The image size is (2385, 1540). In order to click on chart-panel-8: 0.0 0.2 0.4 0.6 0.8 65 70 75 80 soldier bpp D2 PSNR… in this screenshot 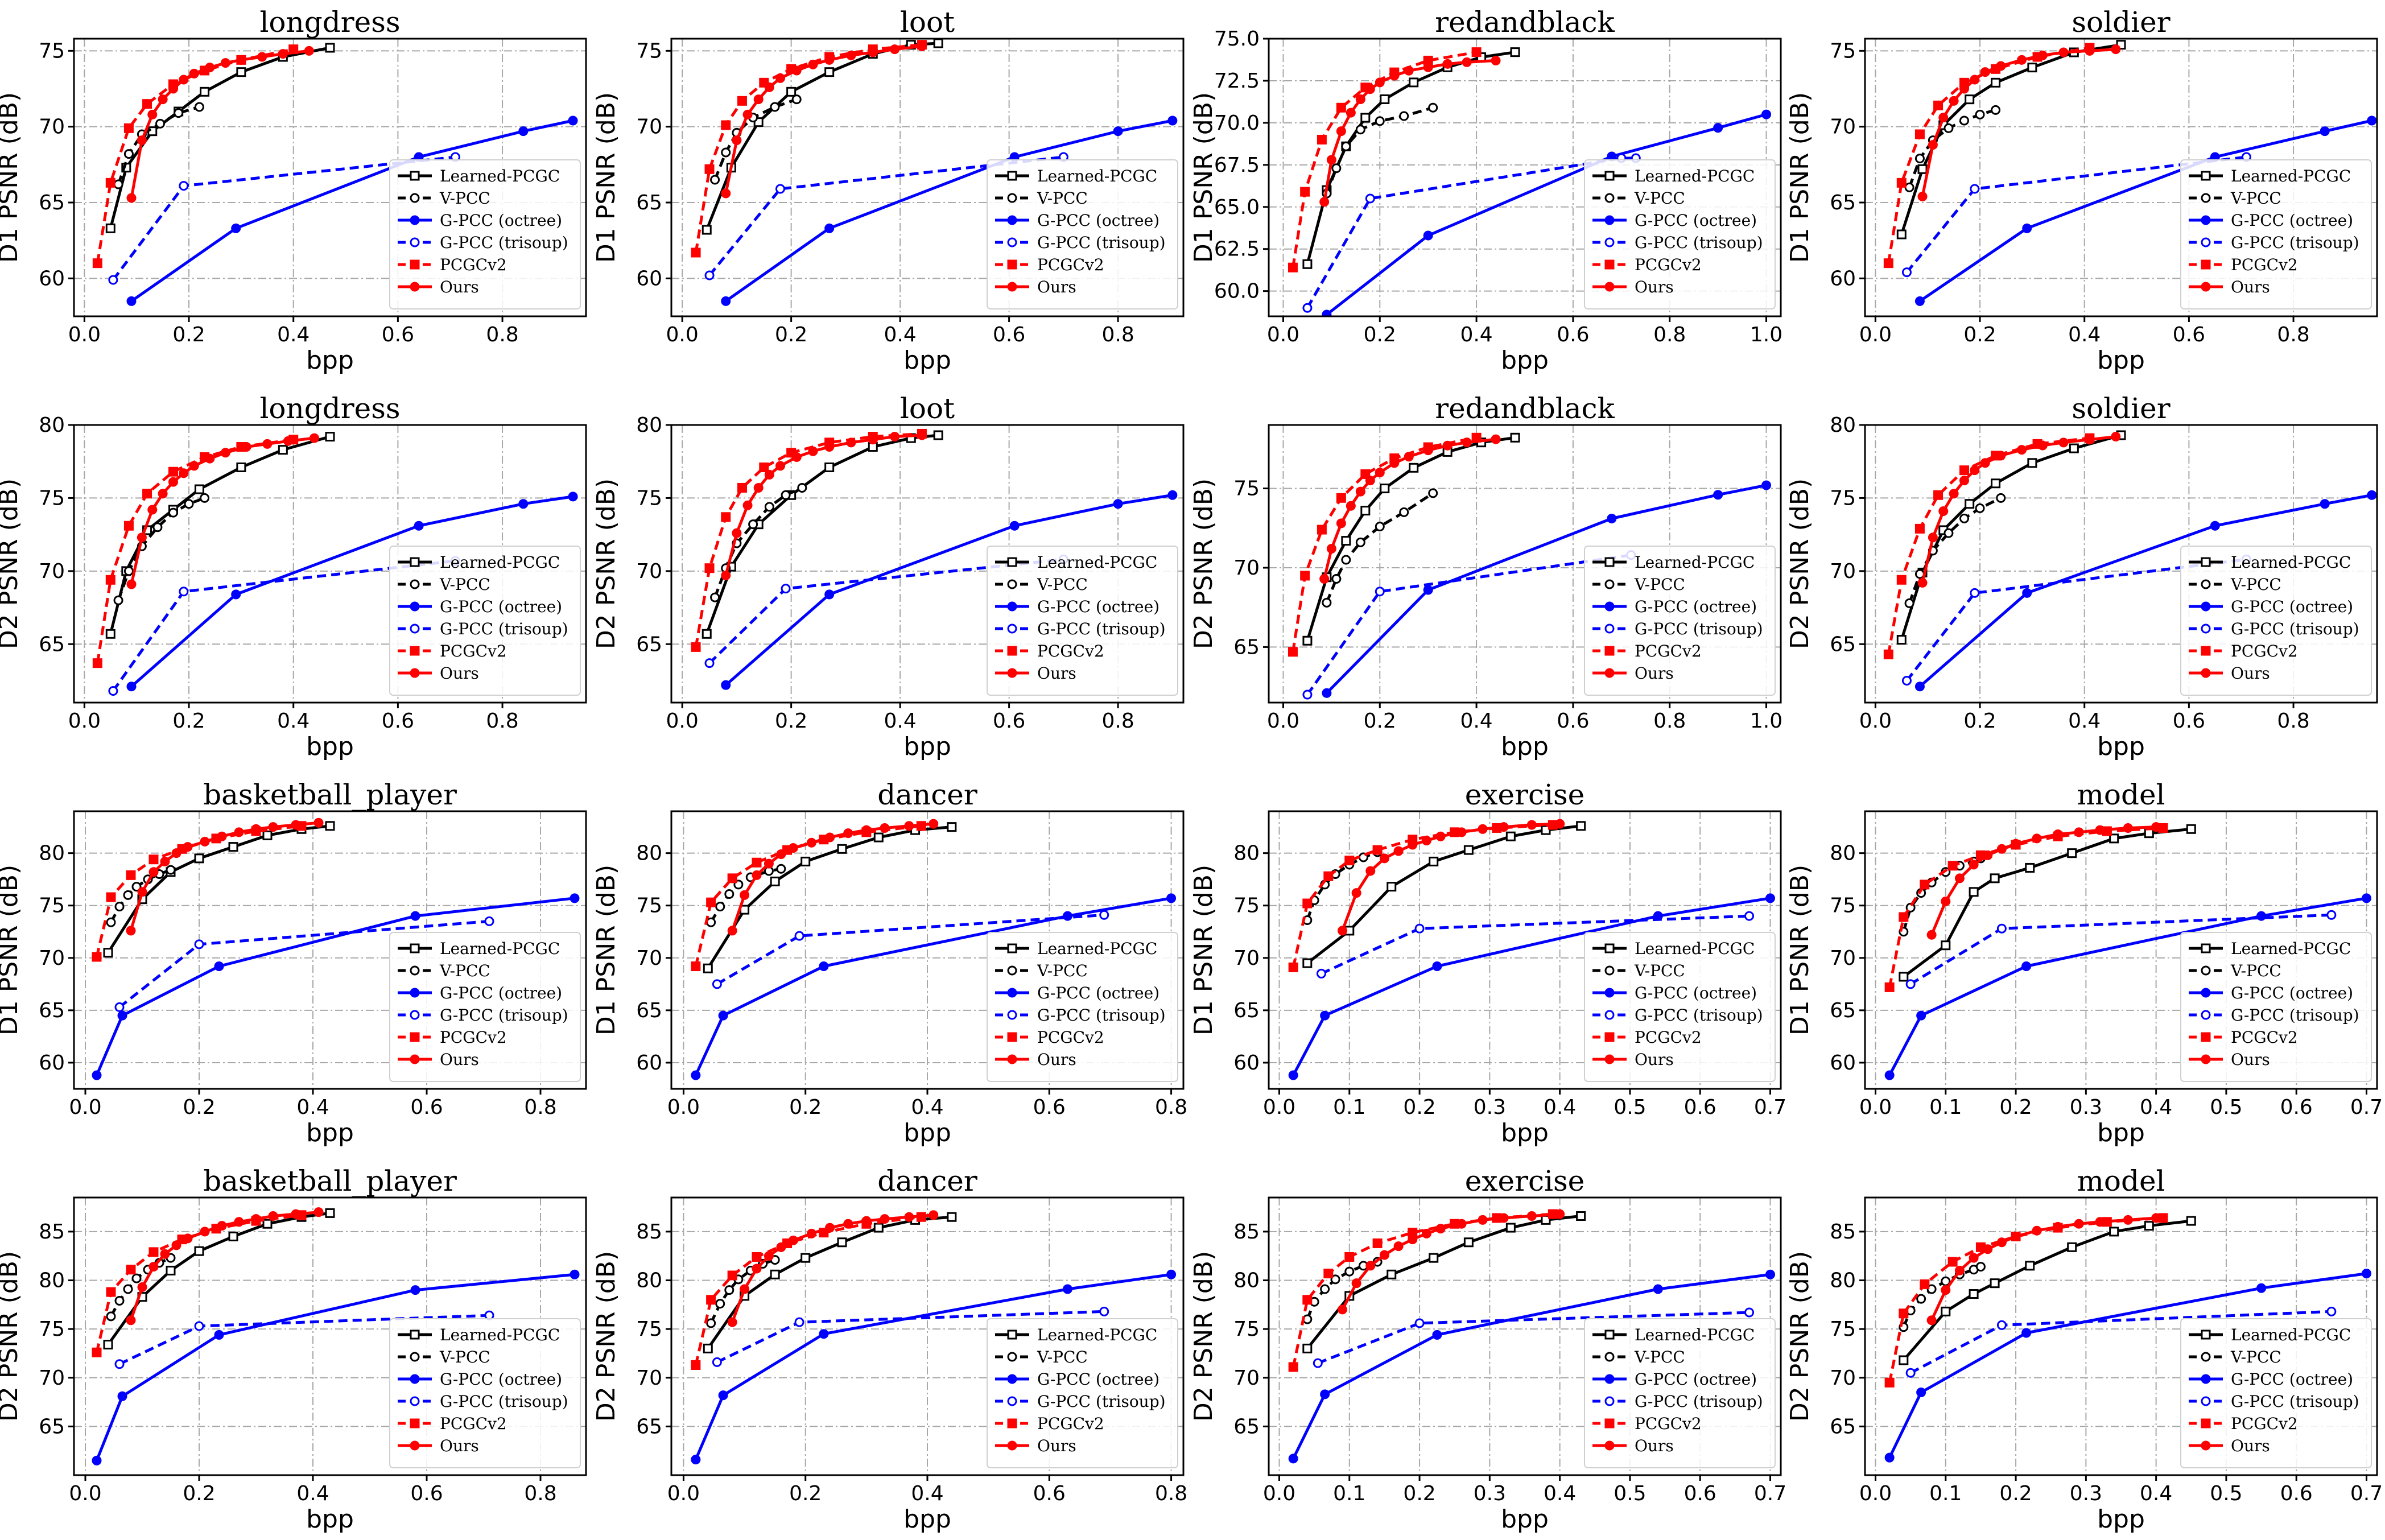, I will do `click(2081, 576)`.